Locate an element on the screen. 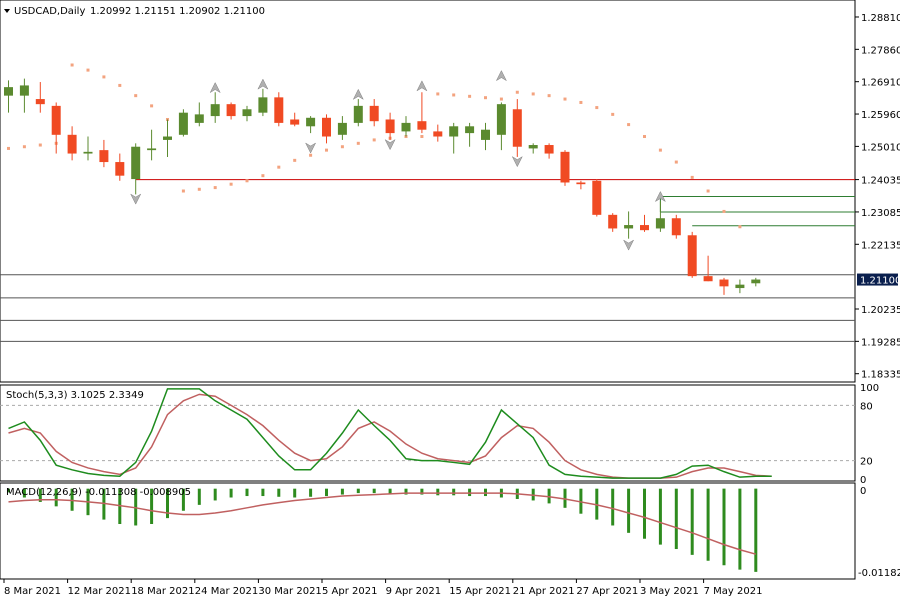  stoch-tick-label: 20 is located at coordinates (866, 462).